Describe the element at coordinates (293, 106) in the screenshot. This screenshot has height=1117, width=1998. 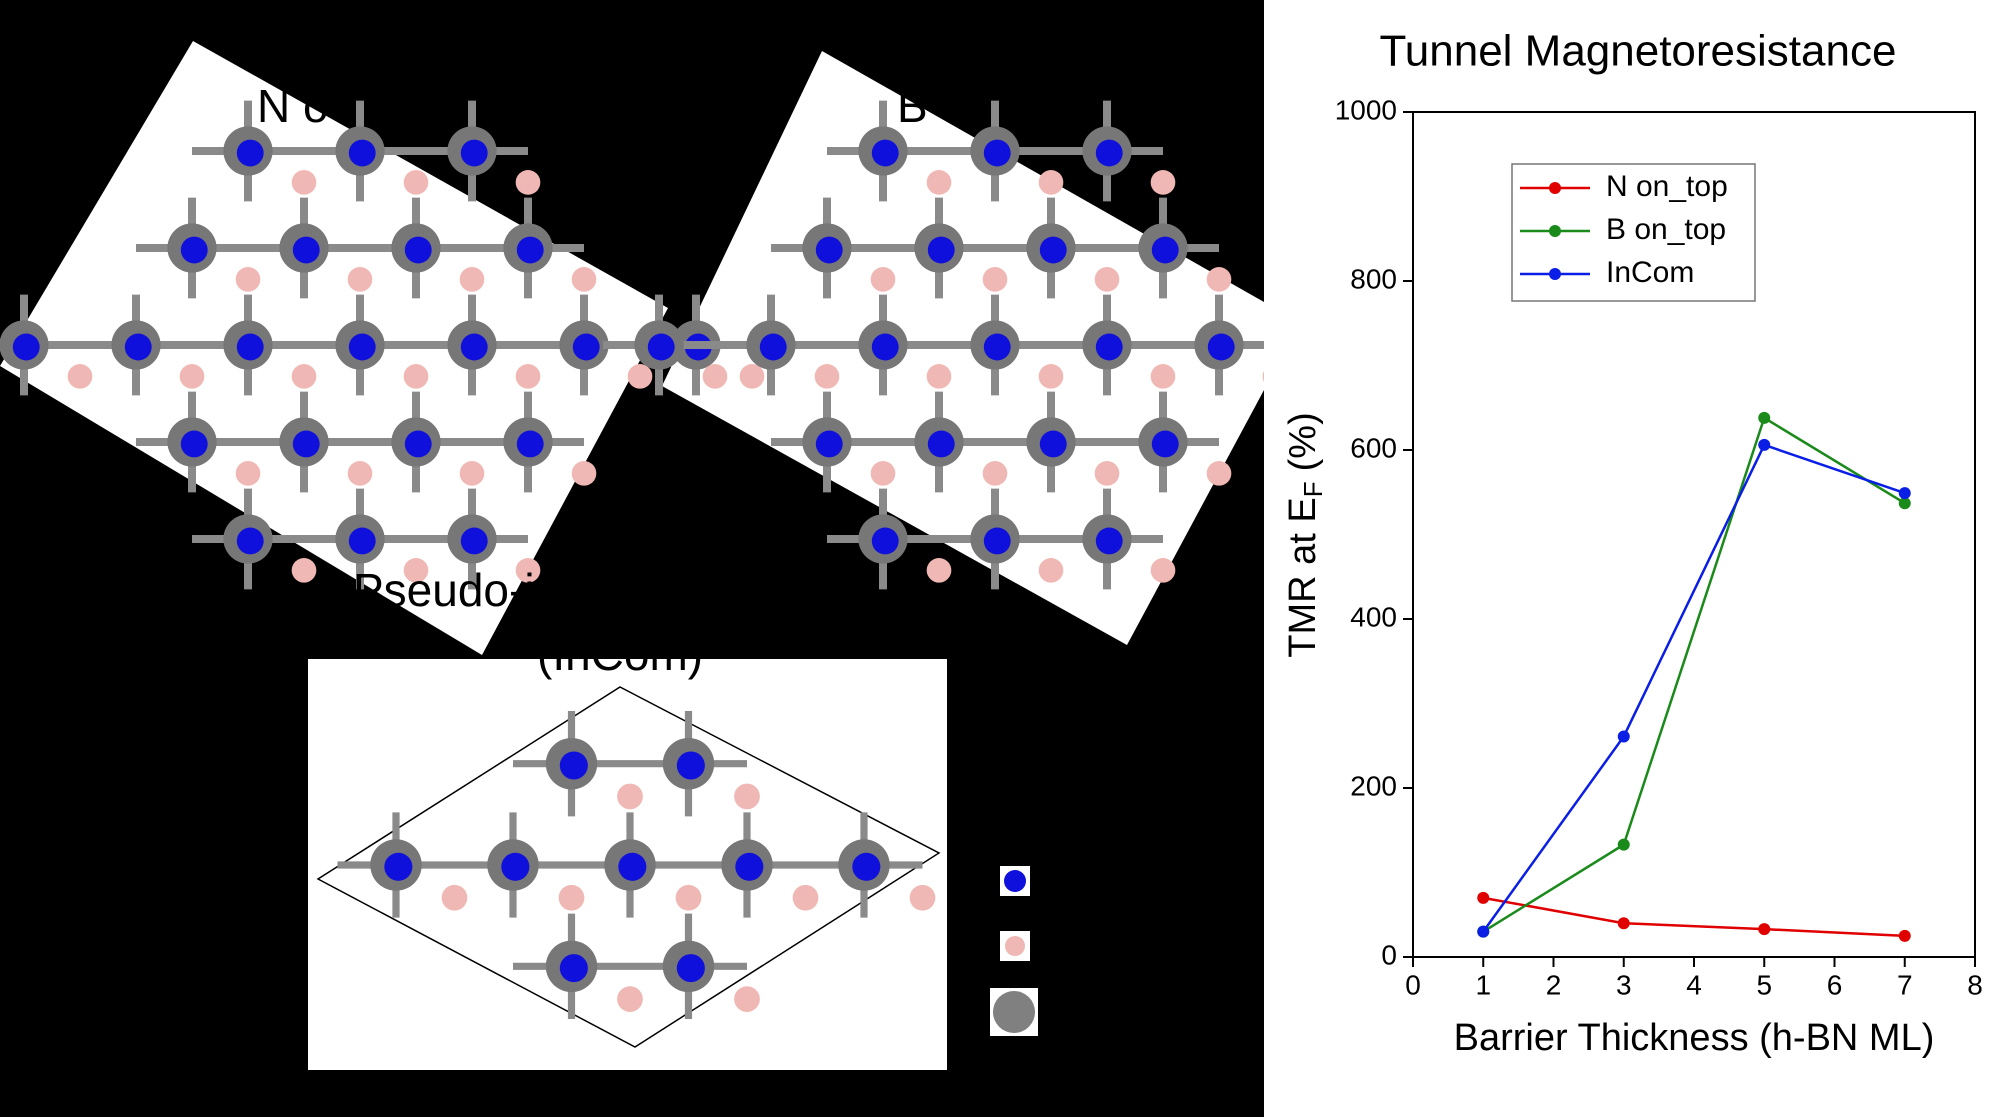
I see `structure-label: N o` at that location.